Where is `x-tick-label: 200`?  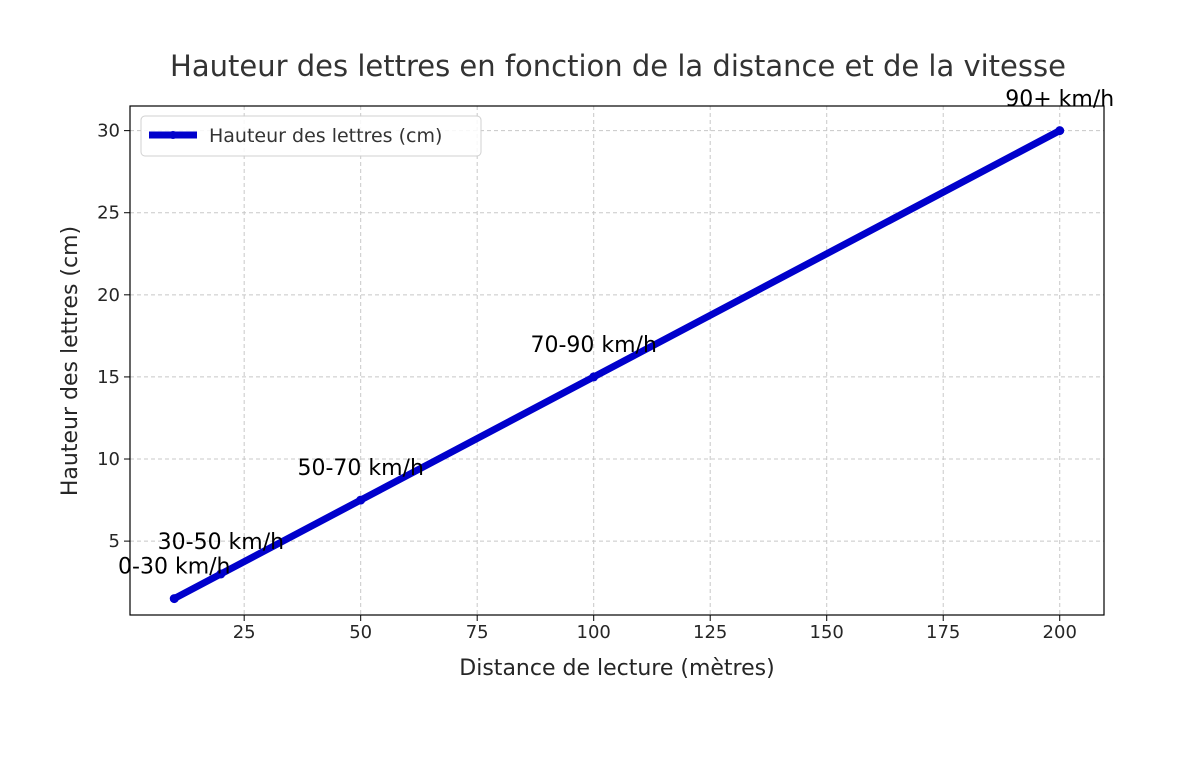 x-tick-label: 200 is located at coordinates (1060, 632).